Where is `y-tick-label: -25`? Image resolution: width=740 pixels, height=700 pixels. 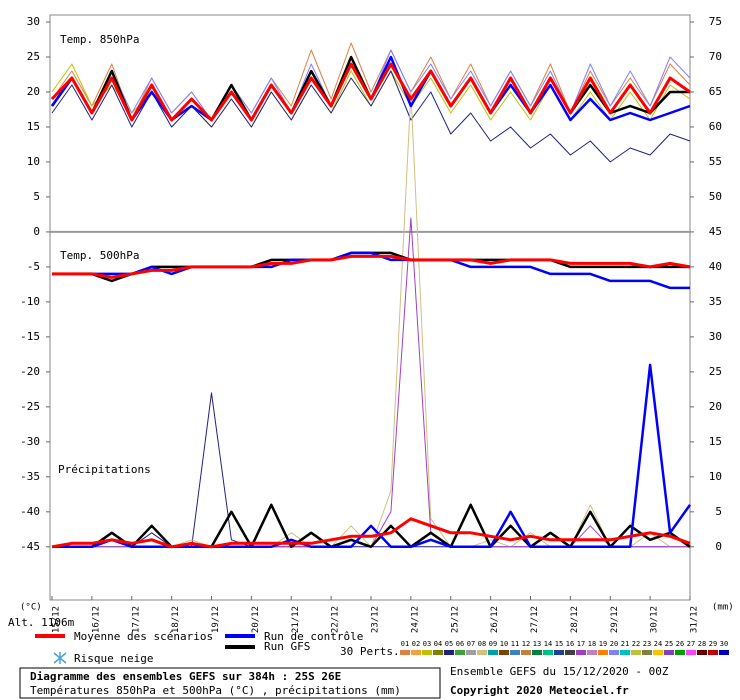 y-tick-label: -25 is located at coordinates (30, 406).